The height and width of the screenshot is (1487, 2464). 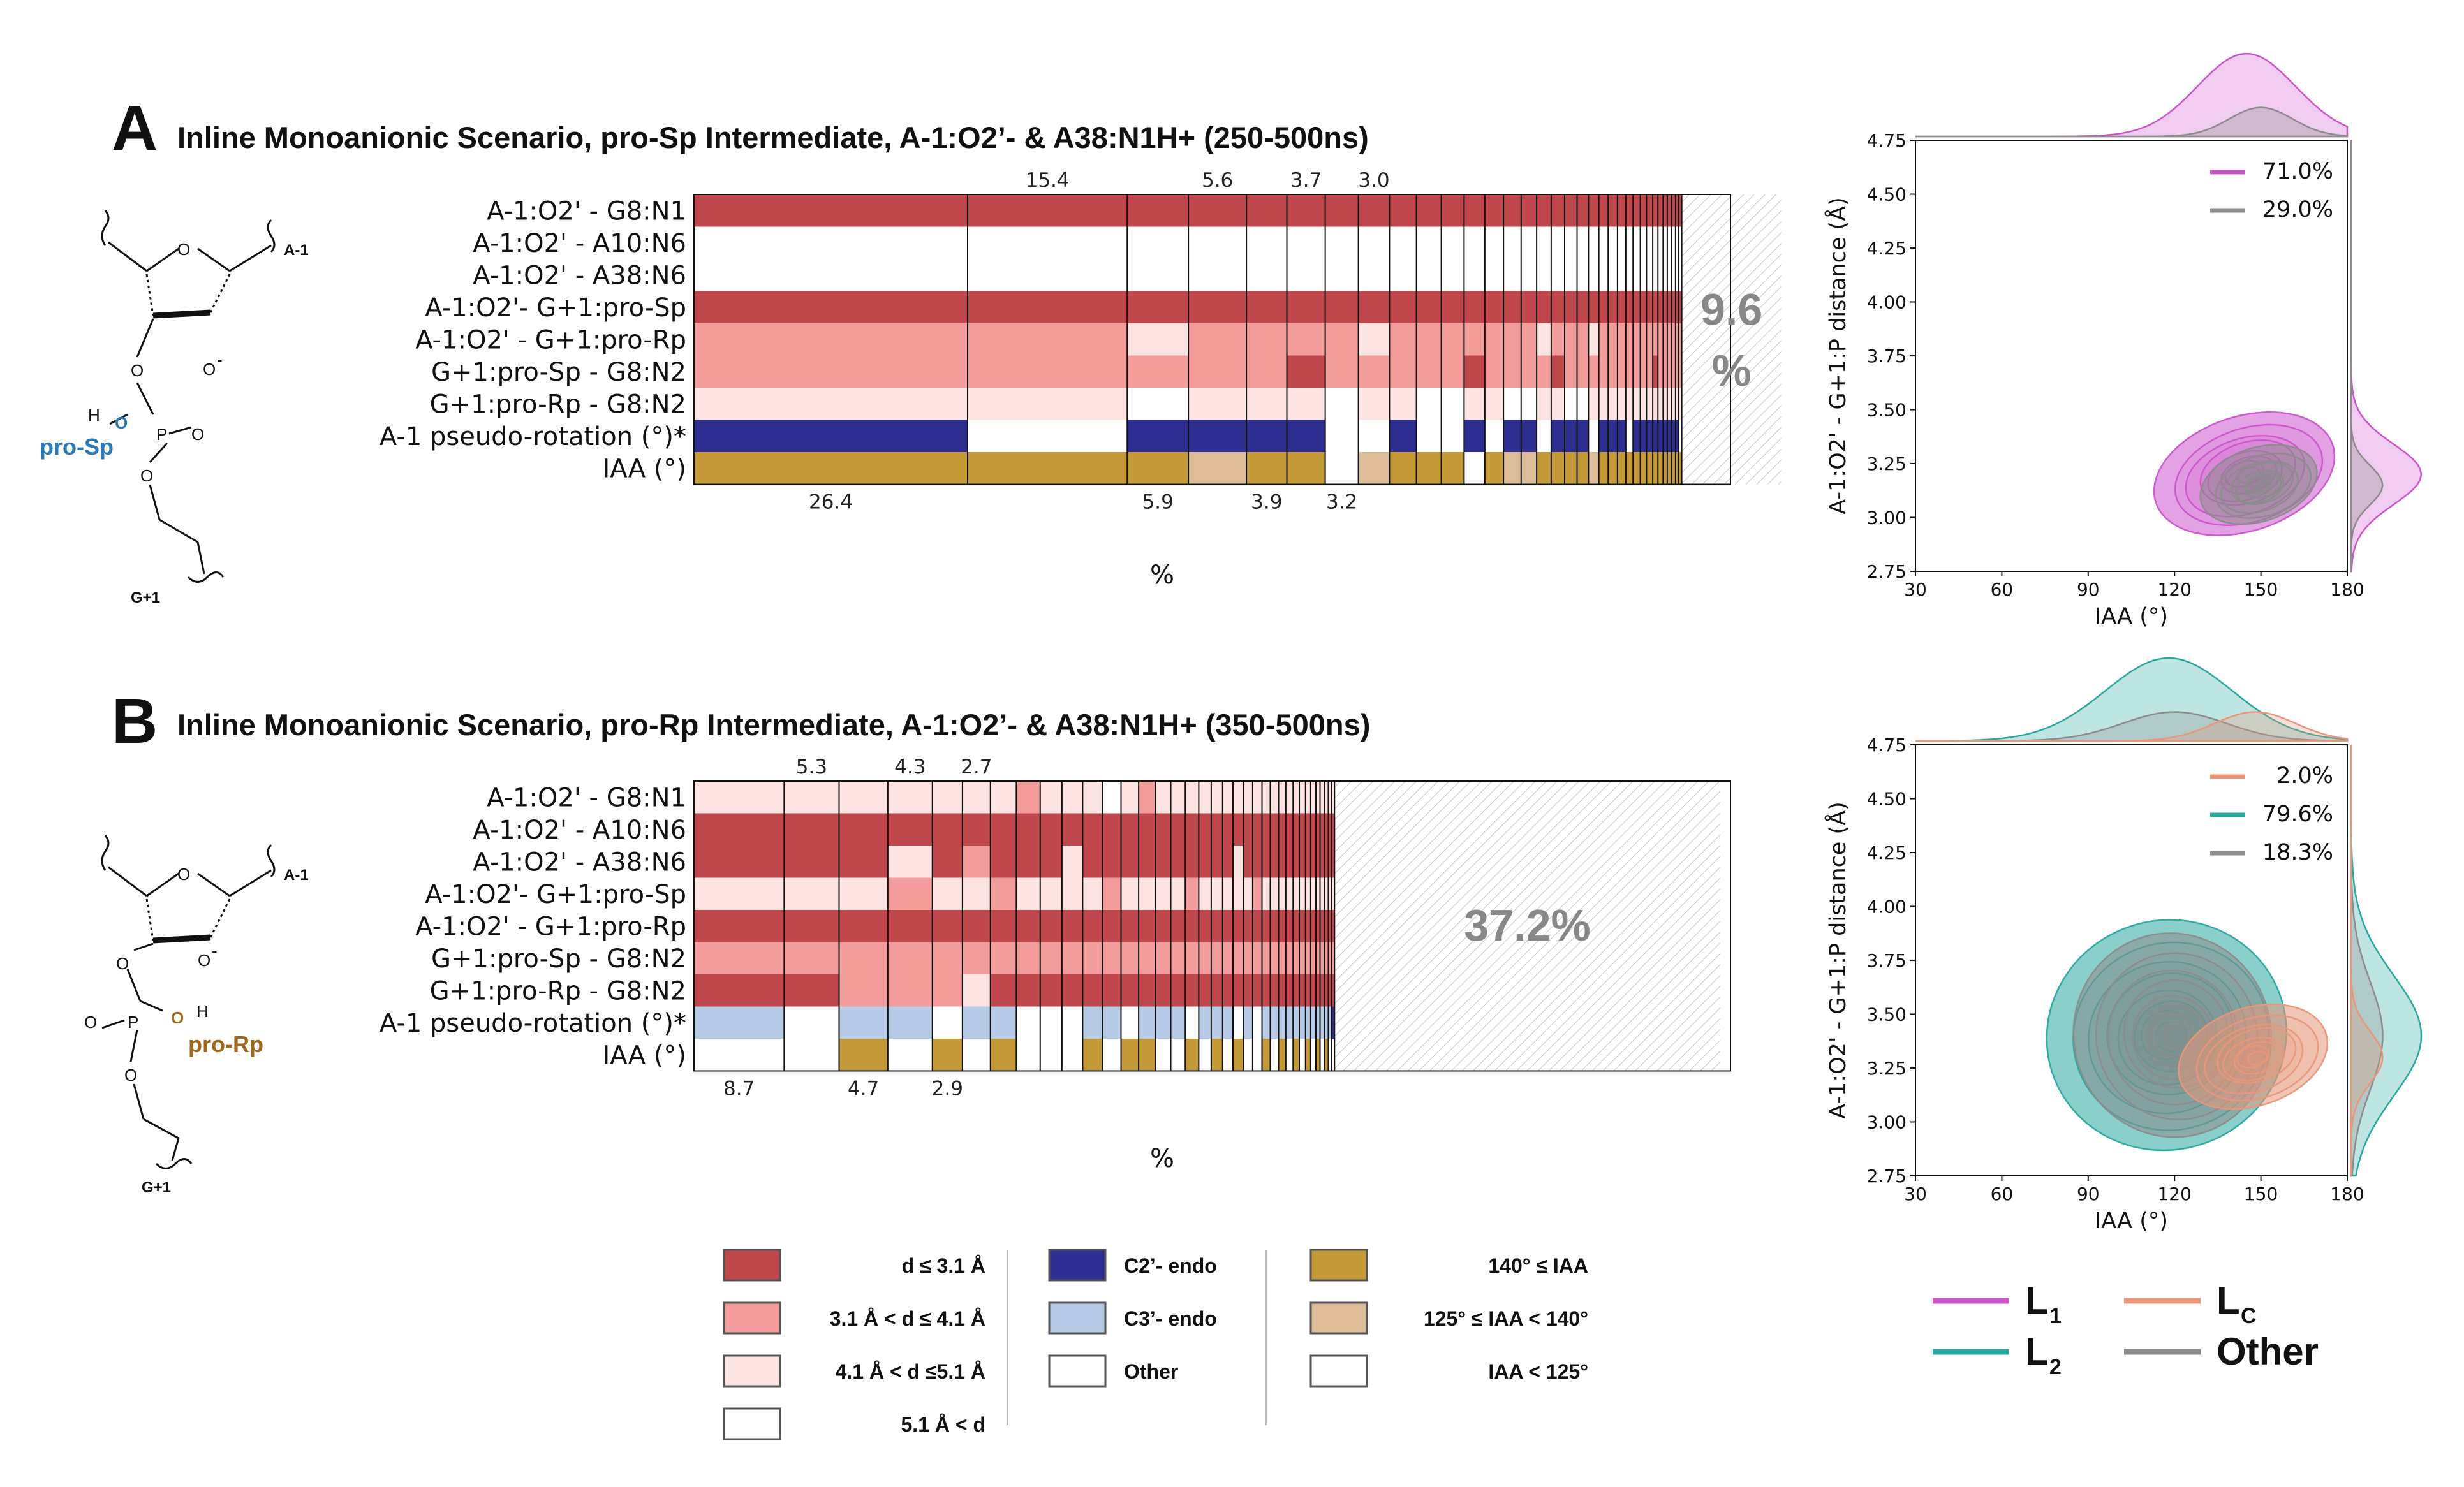 I want to click on state-label: L, so click(x=2037, y=1301).